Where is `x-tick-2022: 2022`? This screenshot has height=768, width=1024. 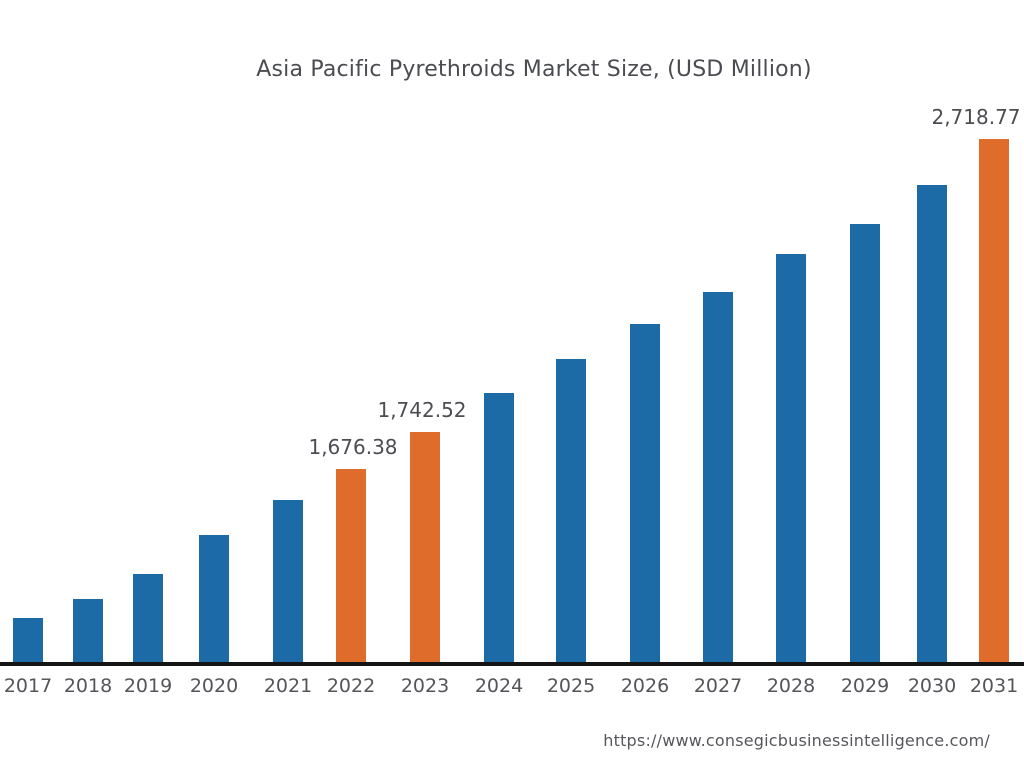
x-tick-2022: 2022 is located at coordinates (351, 686).